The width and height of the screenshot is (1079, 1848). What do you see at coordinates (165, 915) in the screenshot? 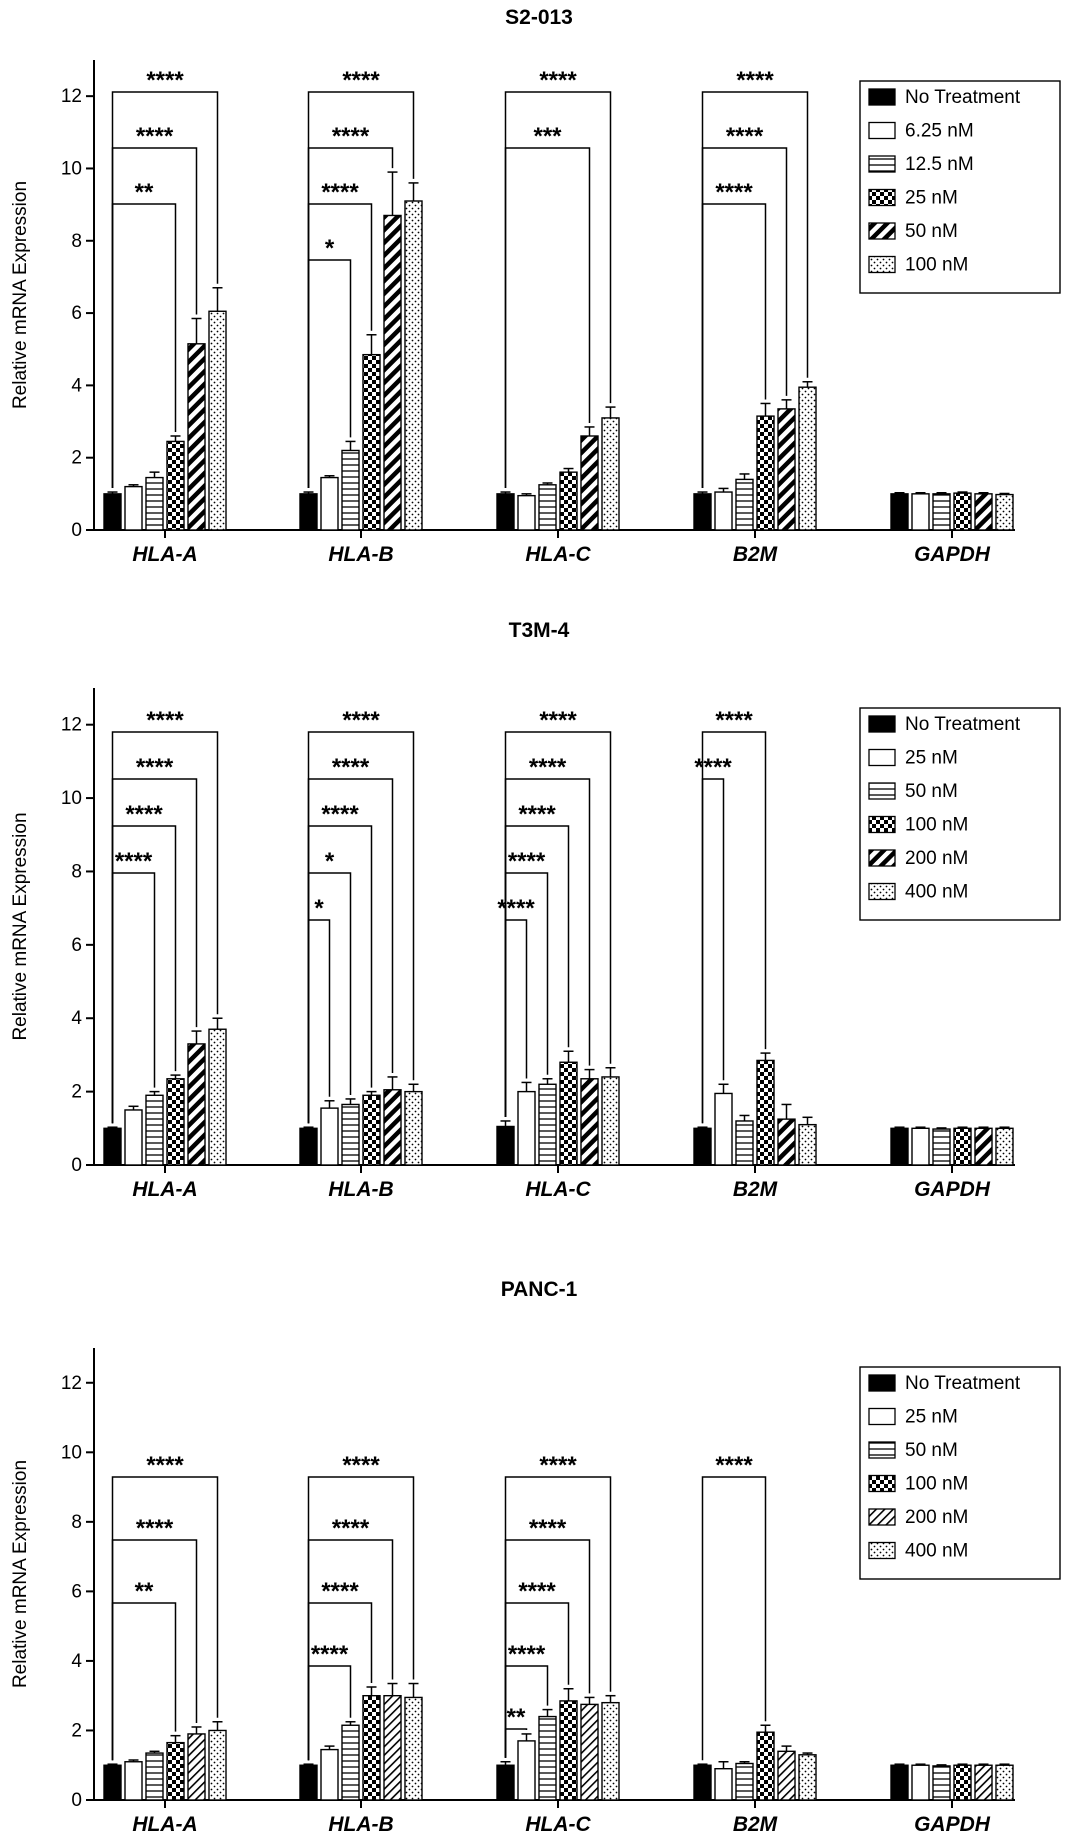
I see `significance-hla-a: **** **** **** ****` at bounding box center [165, 915].